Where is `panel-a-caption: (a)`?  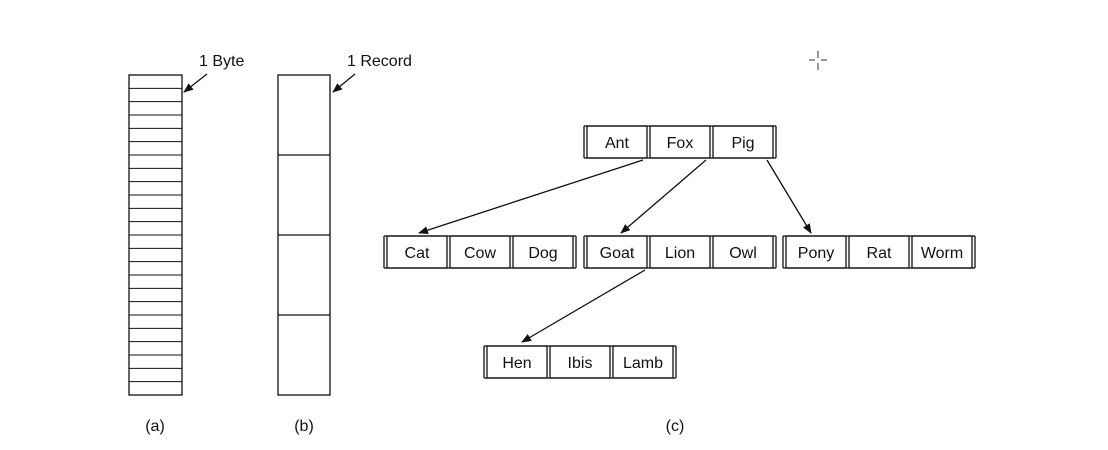
panel-a-caption: (a) is located at coordinates (155, 426).